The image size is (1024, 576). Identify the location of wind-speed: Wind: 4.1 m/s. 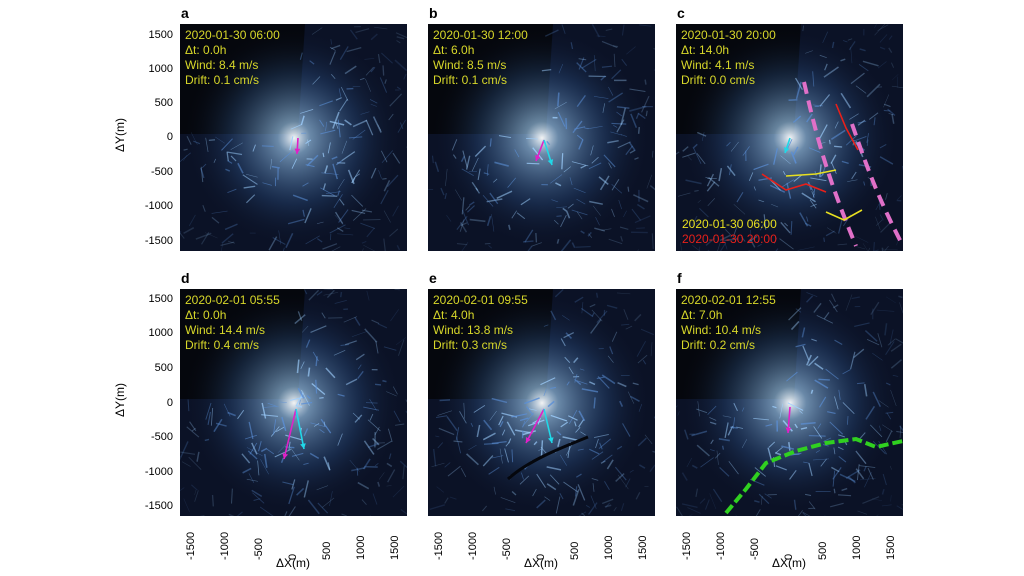
(718, 65).